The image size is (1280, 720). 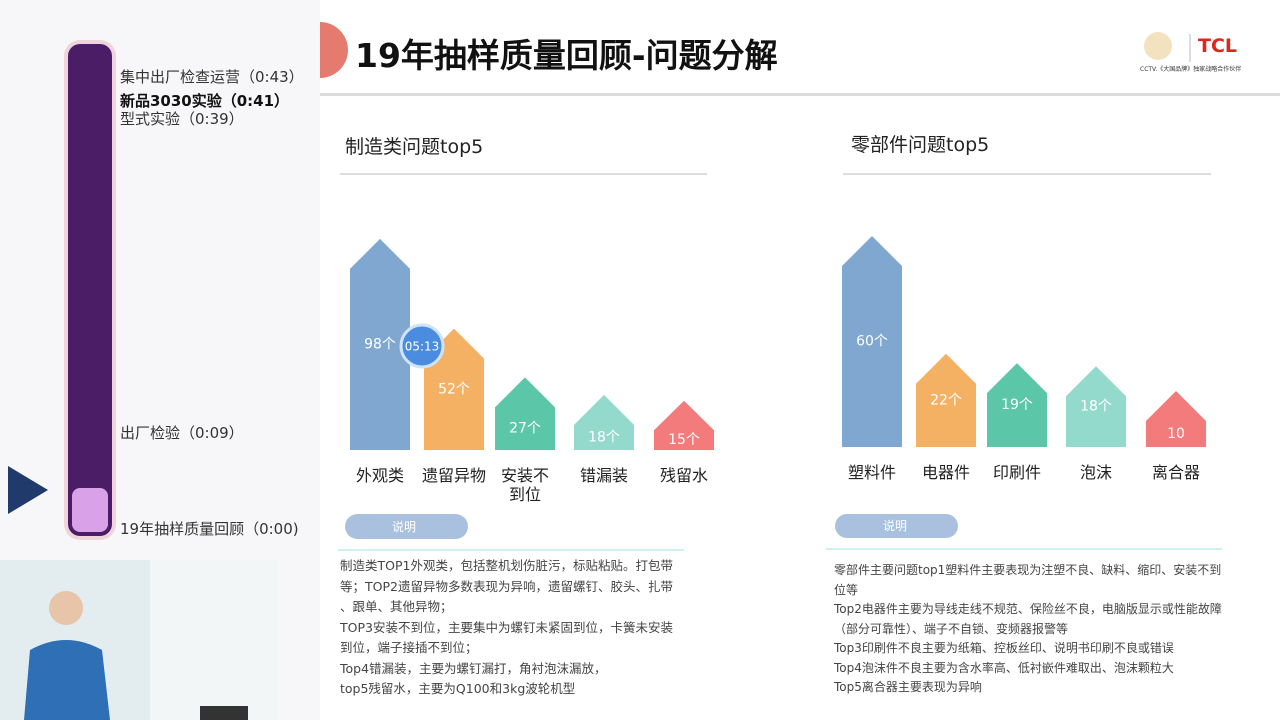 I want to click on category-label: 电器件, so click(x=945, y=472).